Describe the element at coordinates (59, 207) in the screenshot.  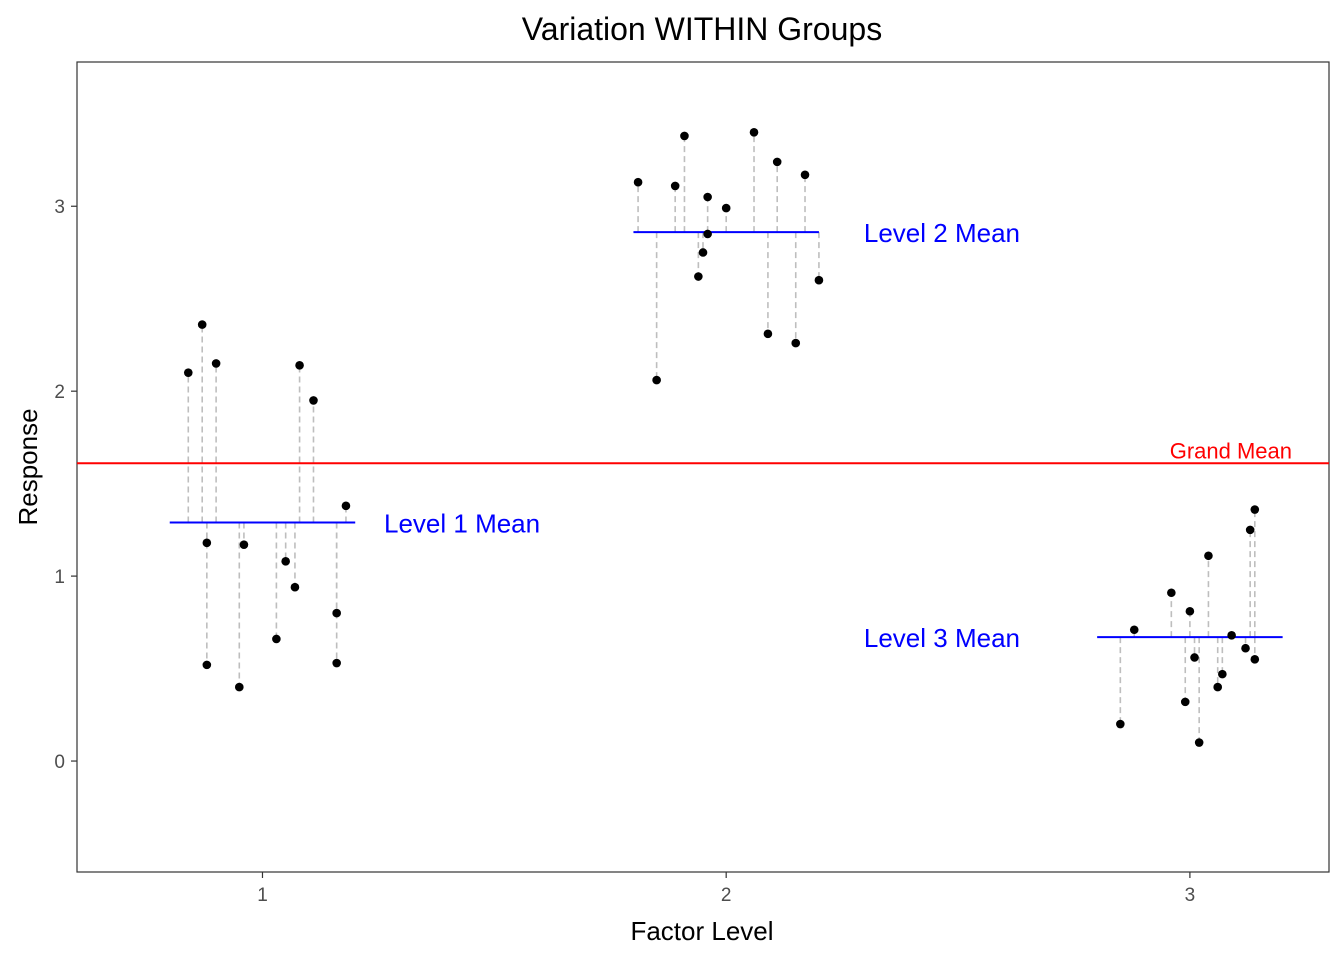
I see `y-tick-label-3: 3` at that location.